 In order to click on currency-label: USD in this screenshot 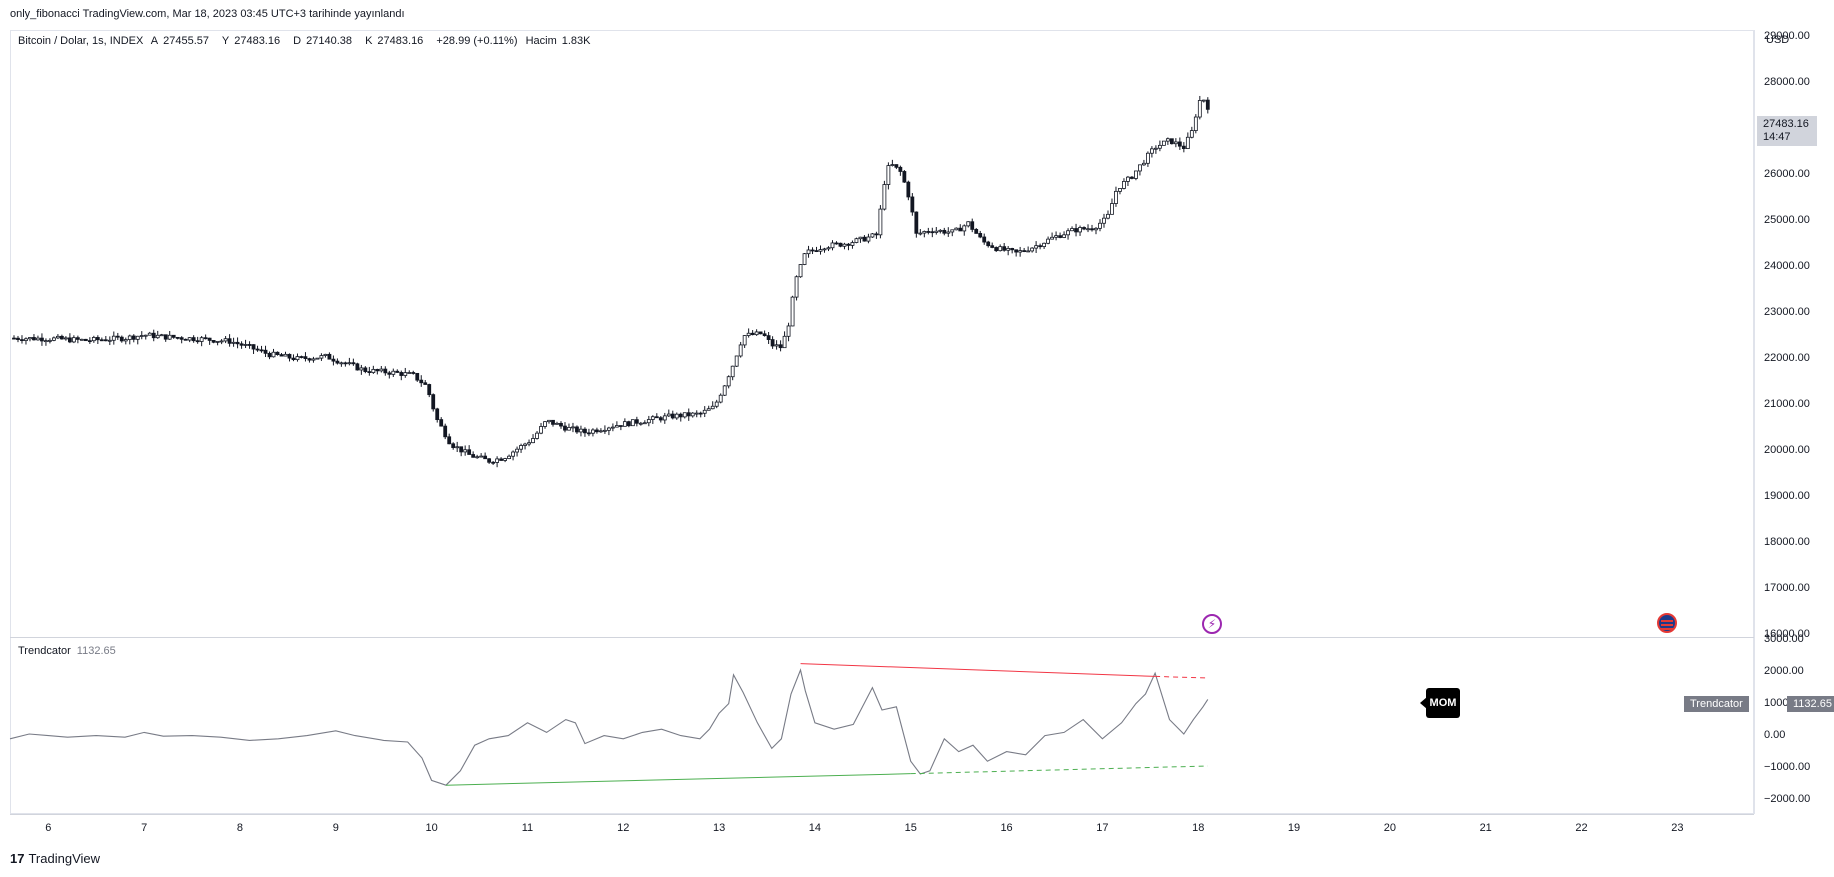, I will do `click(1778, 40)`.